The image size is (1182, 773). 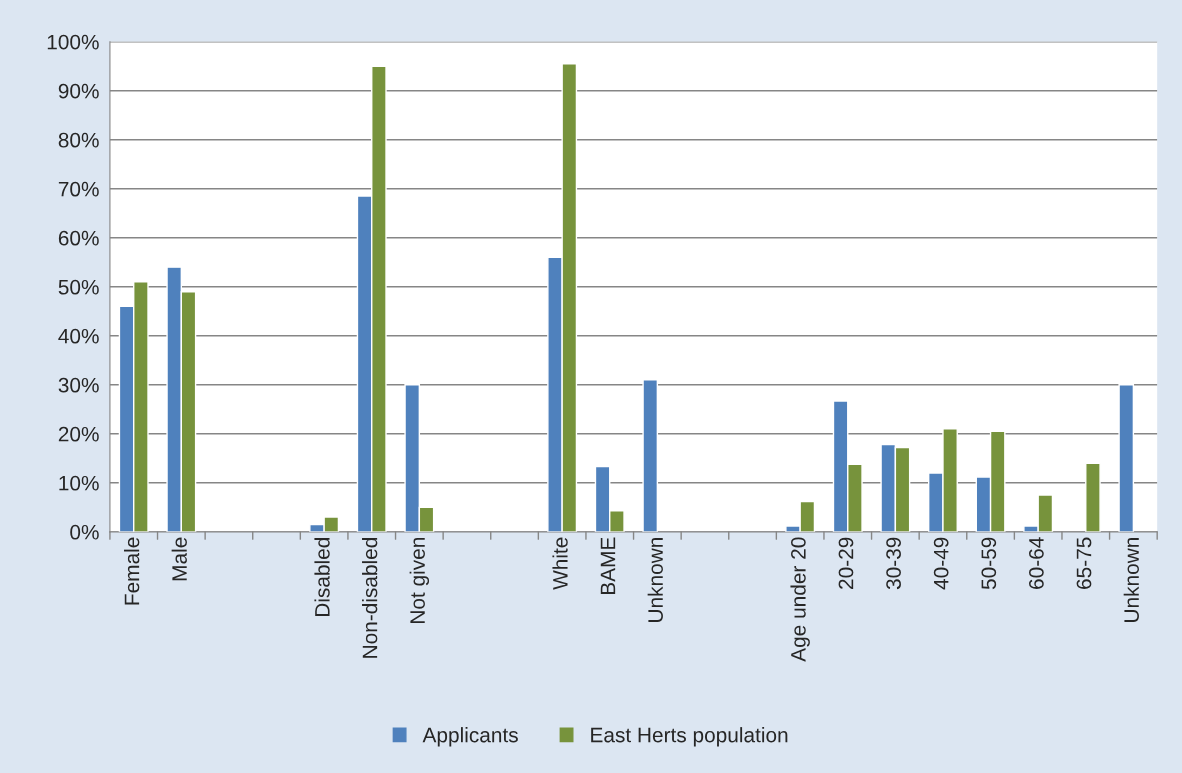 I want to click on x-tick-label: 50-59, so click(x=989, y=563).